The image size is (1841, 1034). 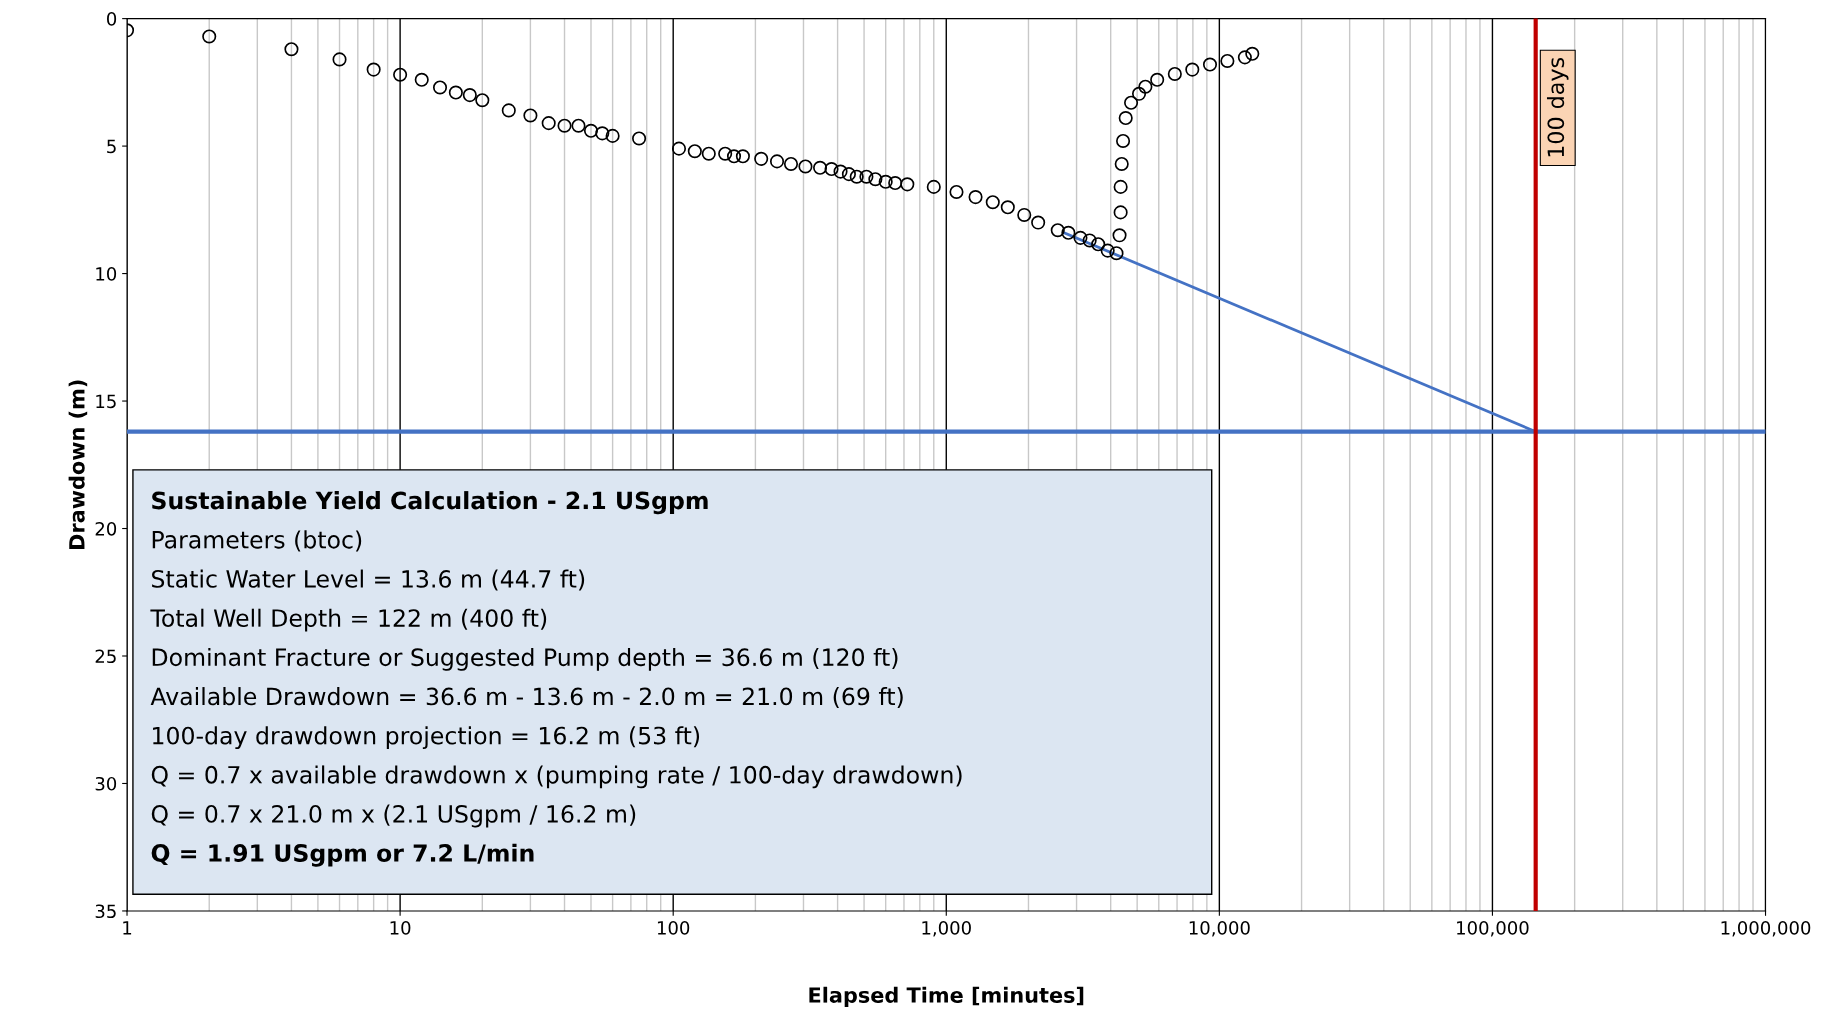 What do you see at coordinates (105, 911) in the screenshot?
I see `y-tick-label: 35` at bounding box center [105, 911].